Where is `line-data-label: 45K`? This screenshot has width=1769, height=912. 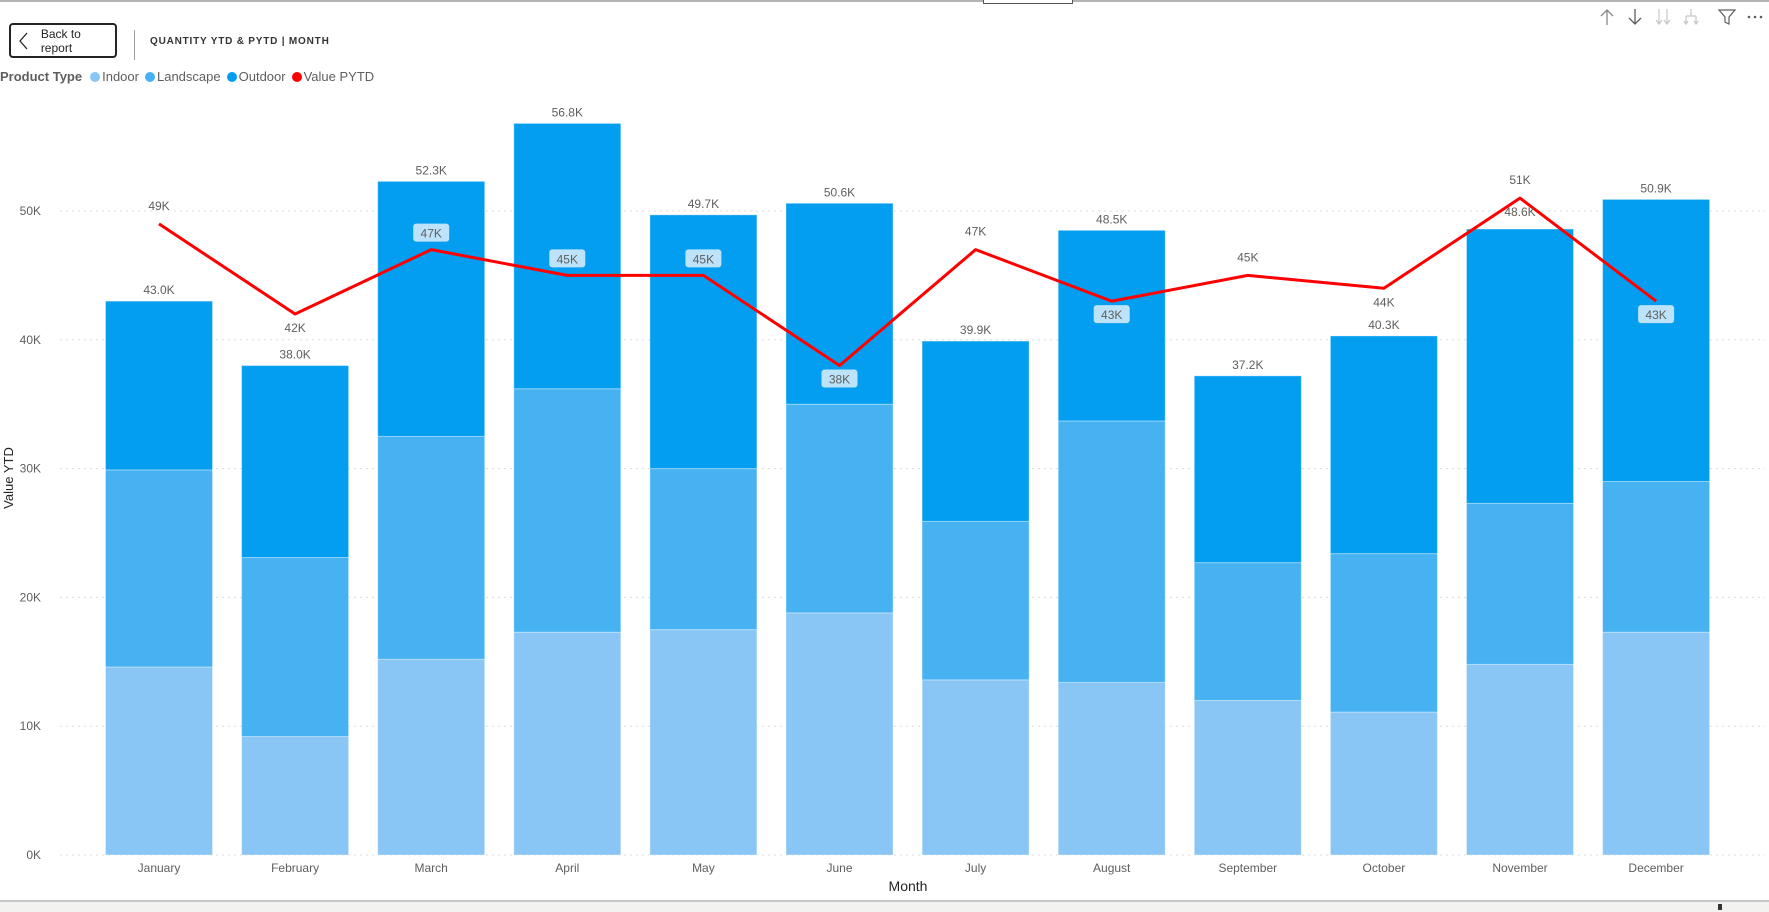
line-data-label: 45K is located at coordinates (703, 259).